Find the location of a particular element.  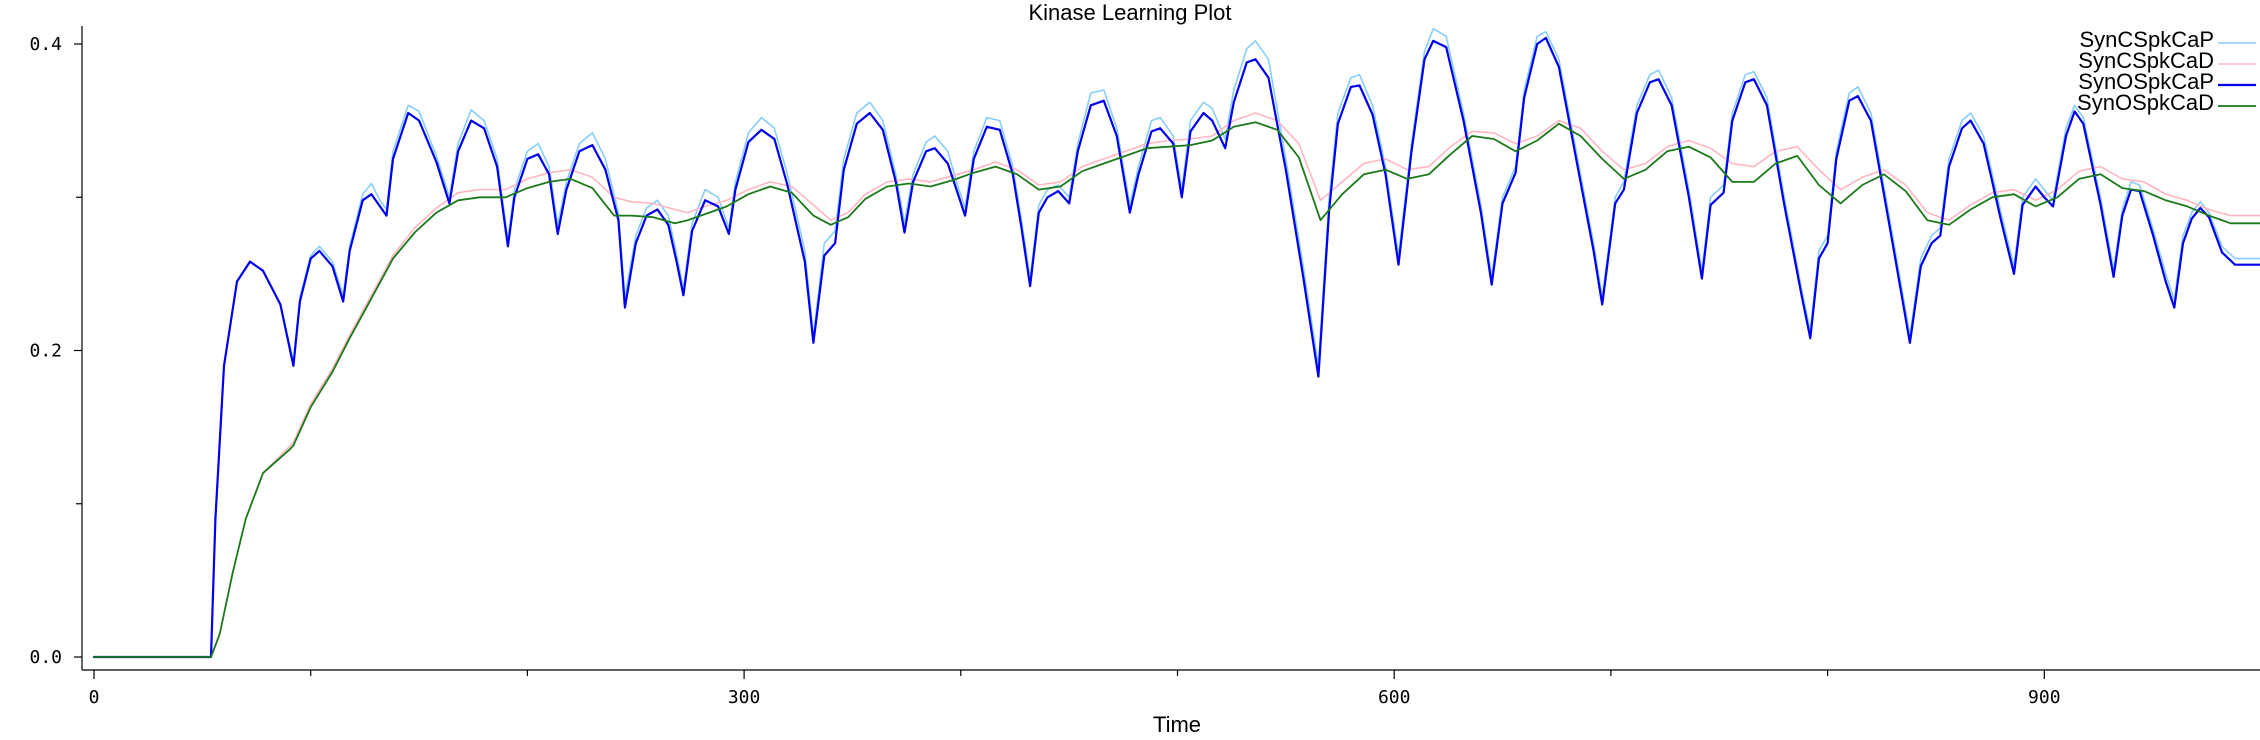

x-axis-label: Time is located at coordinates (1177, 724).